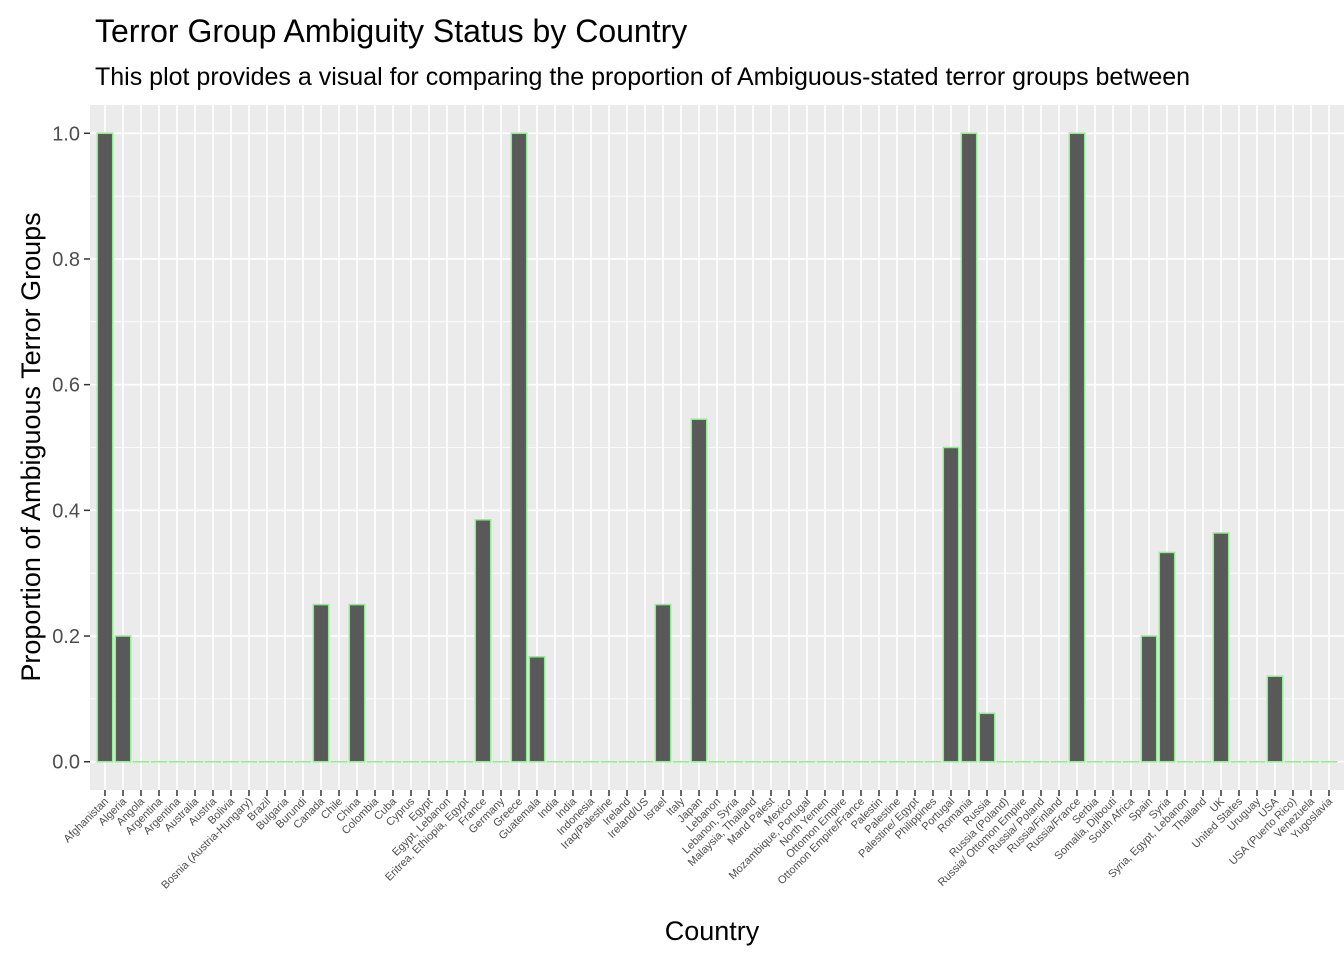  Describe the element at coordinates (66, 260) in the screenshot. I see `y-tick-label: 0.8` at that location.